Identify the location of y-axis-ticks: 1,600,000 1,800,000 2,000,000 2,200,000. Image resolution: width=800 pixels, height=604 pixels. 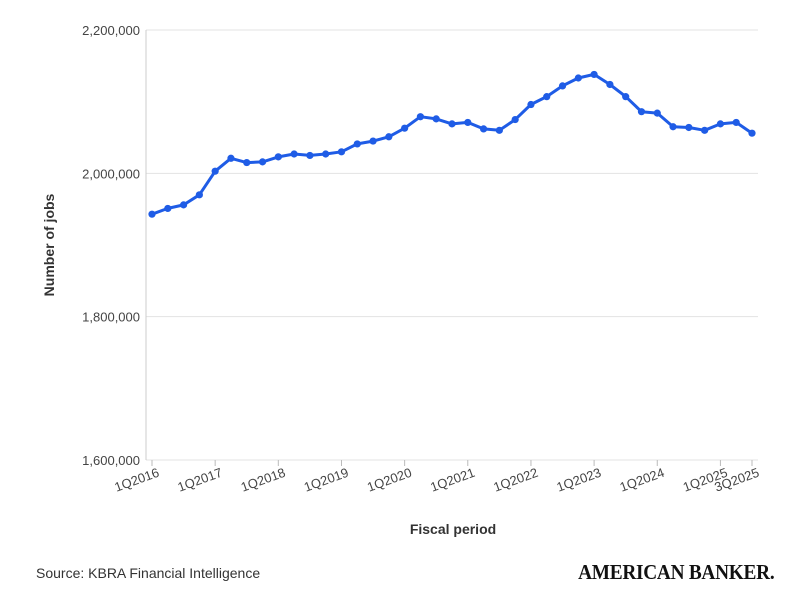
(111, 245).